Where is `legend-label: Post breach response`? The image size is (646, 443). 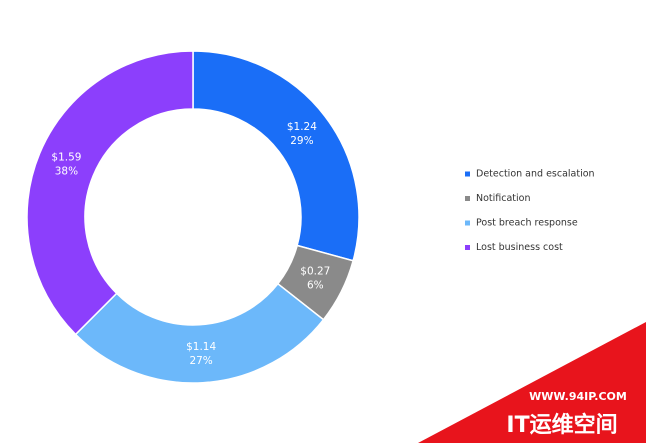
legend-label: Post breach response is located at coordinates (527, 223).